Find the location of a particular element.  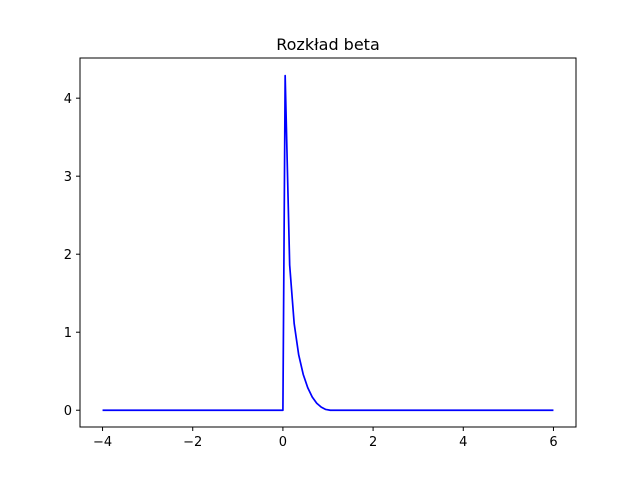

y-tick-label: 0 is located at coordinates (68, 411).